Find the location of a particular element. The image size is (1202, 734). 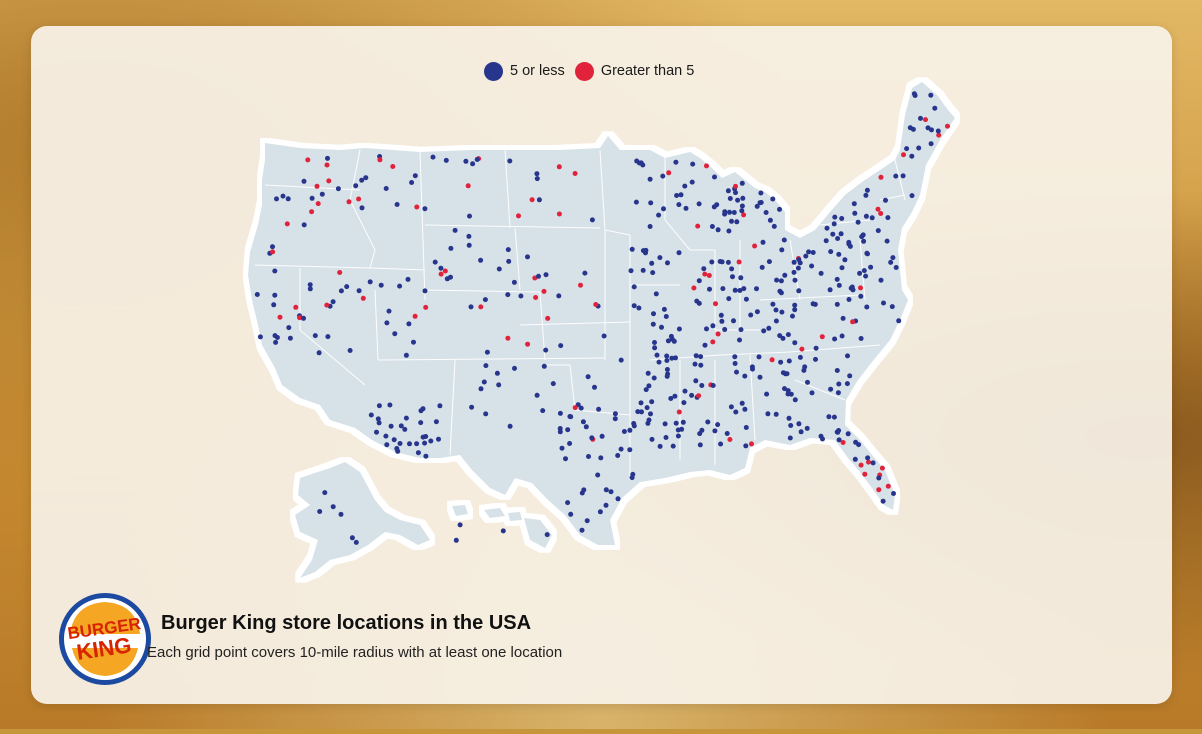

legend-item-low: 5 or less is located at coordinates (524, 71).